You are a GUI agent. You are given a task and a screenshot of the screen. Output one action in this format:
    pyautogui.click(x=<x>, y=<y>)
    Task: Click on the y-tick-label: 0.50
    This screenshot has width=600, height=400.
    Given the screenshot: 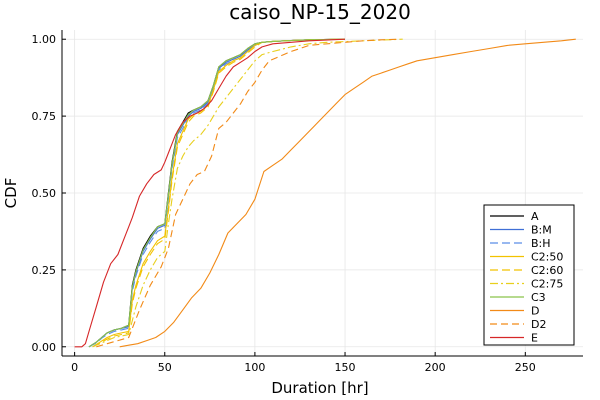 What is the action you would take?
    pyautogui.click(x=44, y=193)
    